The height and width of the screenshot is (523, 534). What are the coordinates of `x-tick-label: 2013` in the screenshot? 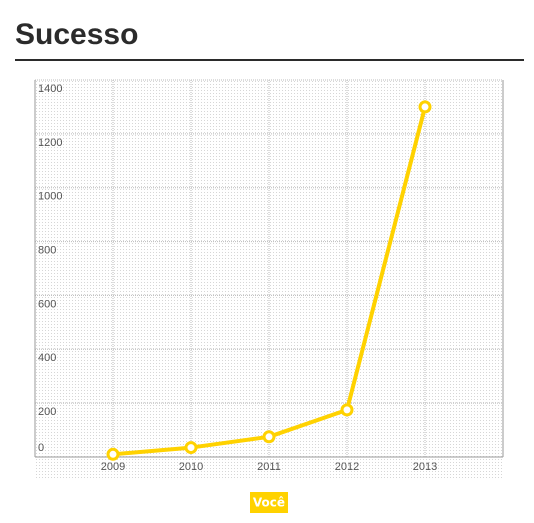 It's located at (425, 467).